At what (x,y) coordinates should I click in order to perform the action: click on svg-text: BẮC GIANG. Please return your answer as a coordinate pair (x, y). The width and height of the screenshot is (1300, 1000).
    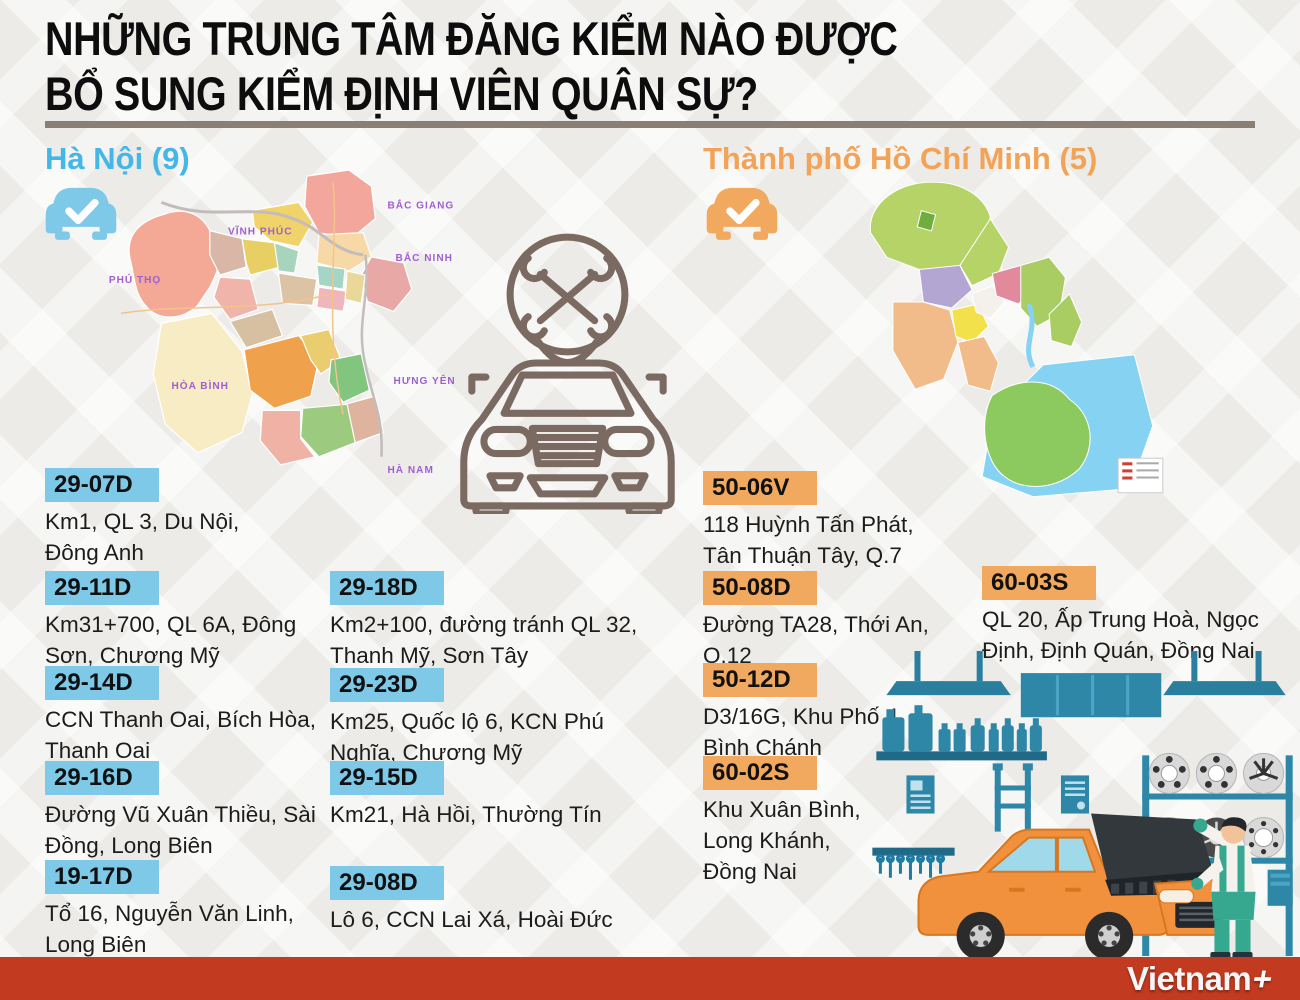
    Looking at the image, I should click on (420, 204).